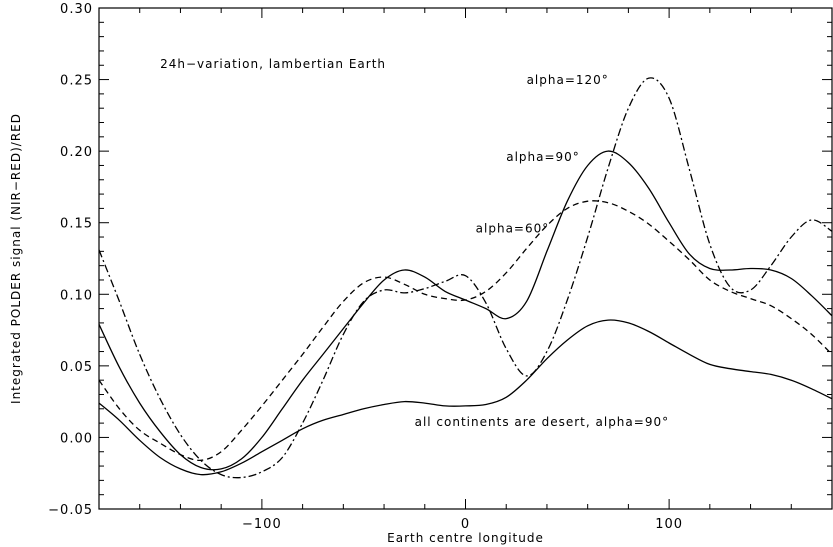  I want to click on y-tick-label: 0.10, so click(76, 295).